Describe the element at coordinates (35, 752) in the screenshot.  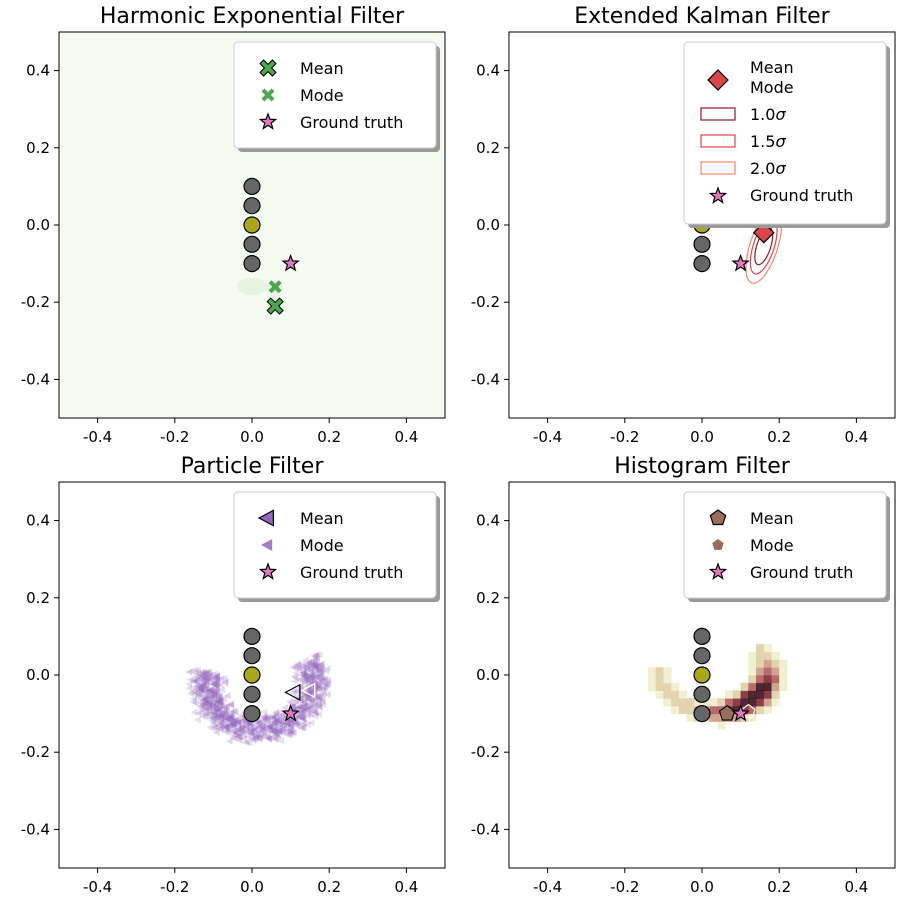
I see `y-tick-label: -0.2` at that location.